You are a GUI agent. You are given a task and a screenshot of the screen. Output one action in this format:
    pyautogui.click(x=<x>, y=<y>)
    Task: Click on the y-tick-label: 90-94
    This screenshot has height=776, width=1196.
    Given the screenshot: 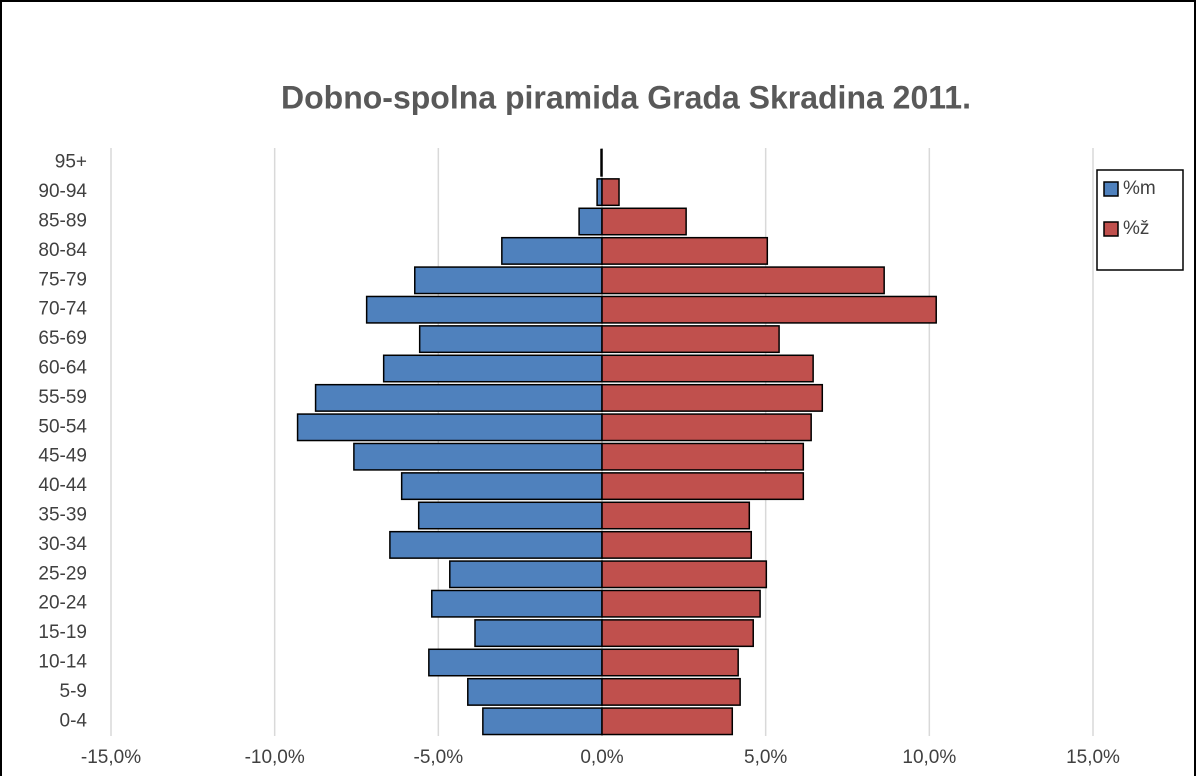 What is the action you would take?
    pyautogui.click(x=62, y=191)
    